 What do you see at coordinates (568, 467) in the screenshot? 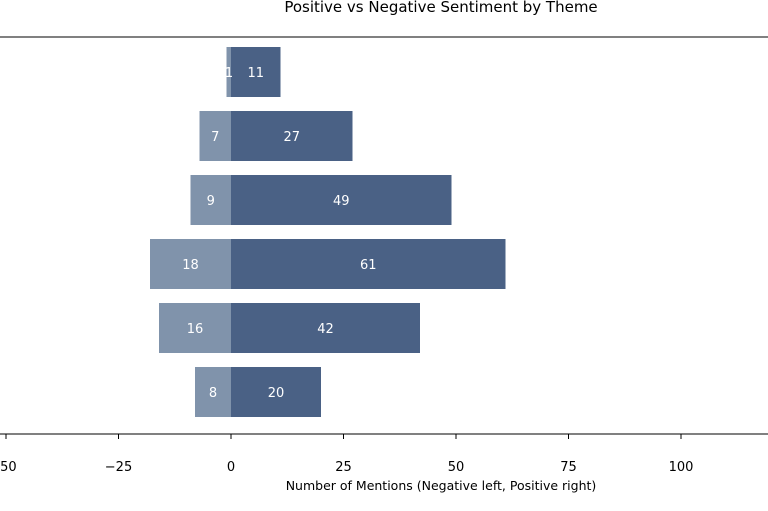
I see `x-tick-label-6: 75` at bounding box center [568, 467].